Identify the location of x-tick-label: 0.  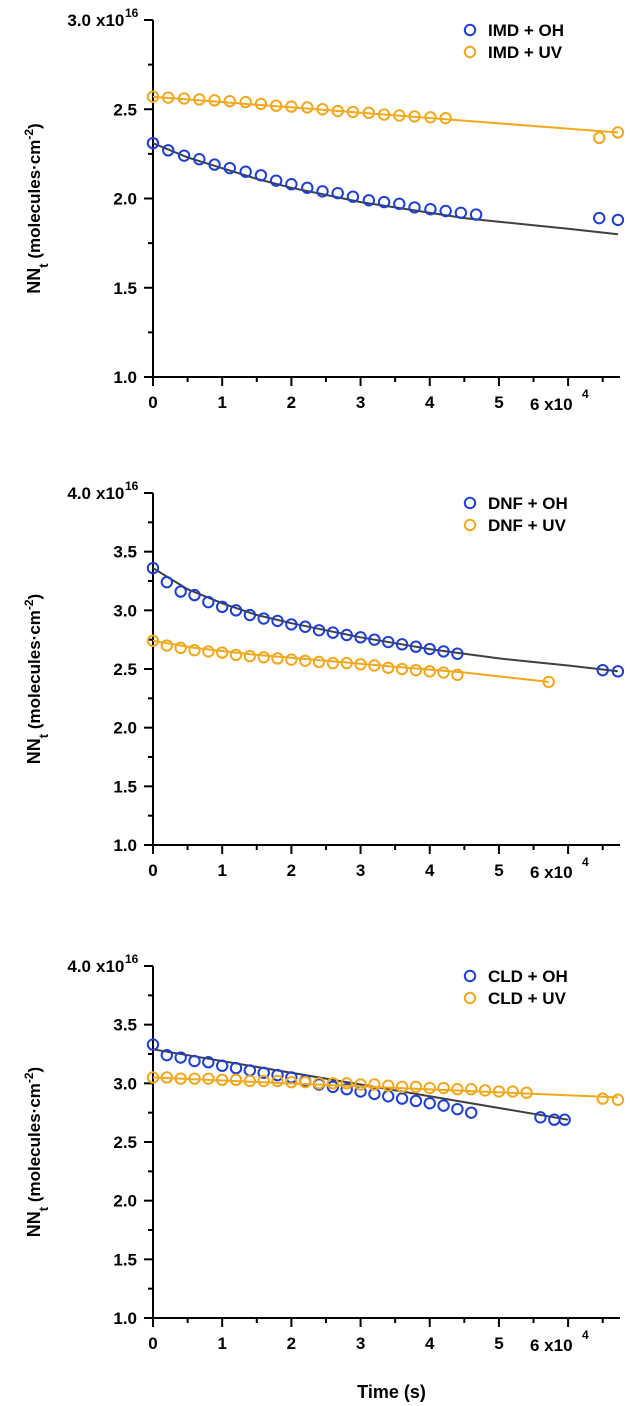
(152, 1343).